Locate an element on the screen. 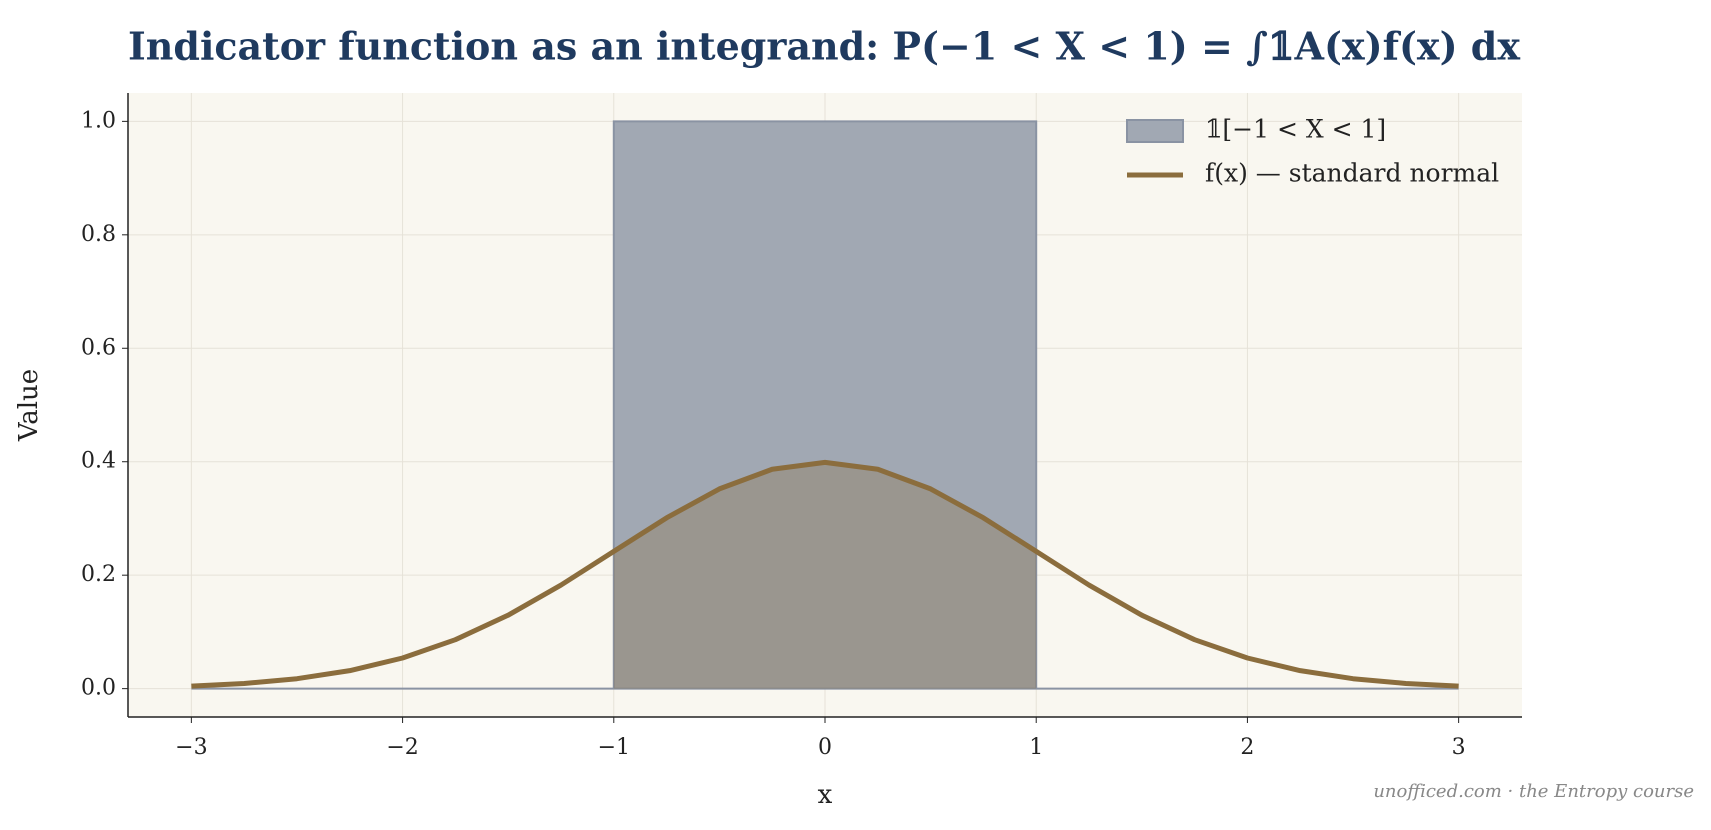 Image resolution: width=1711 pixels, height=830 pixels. y-axis-label: Value is located at coordinates (29, 405).